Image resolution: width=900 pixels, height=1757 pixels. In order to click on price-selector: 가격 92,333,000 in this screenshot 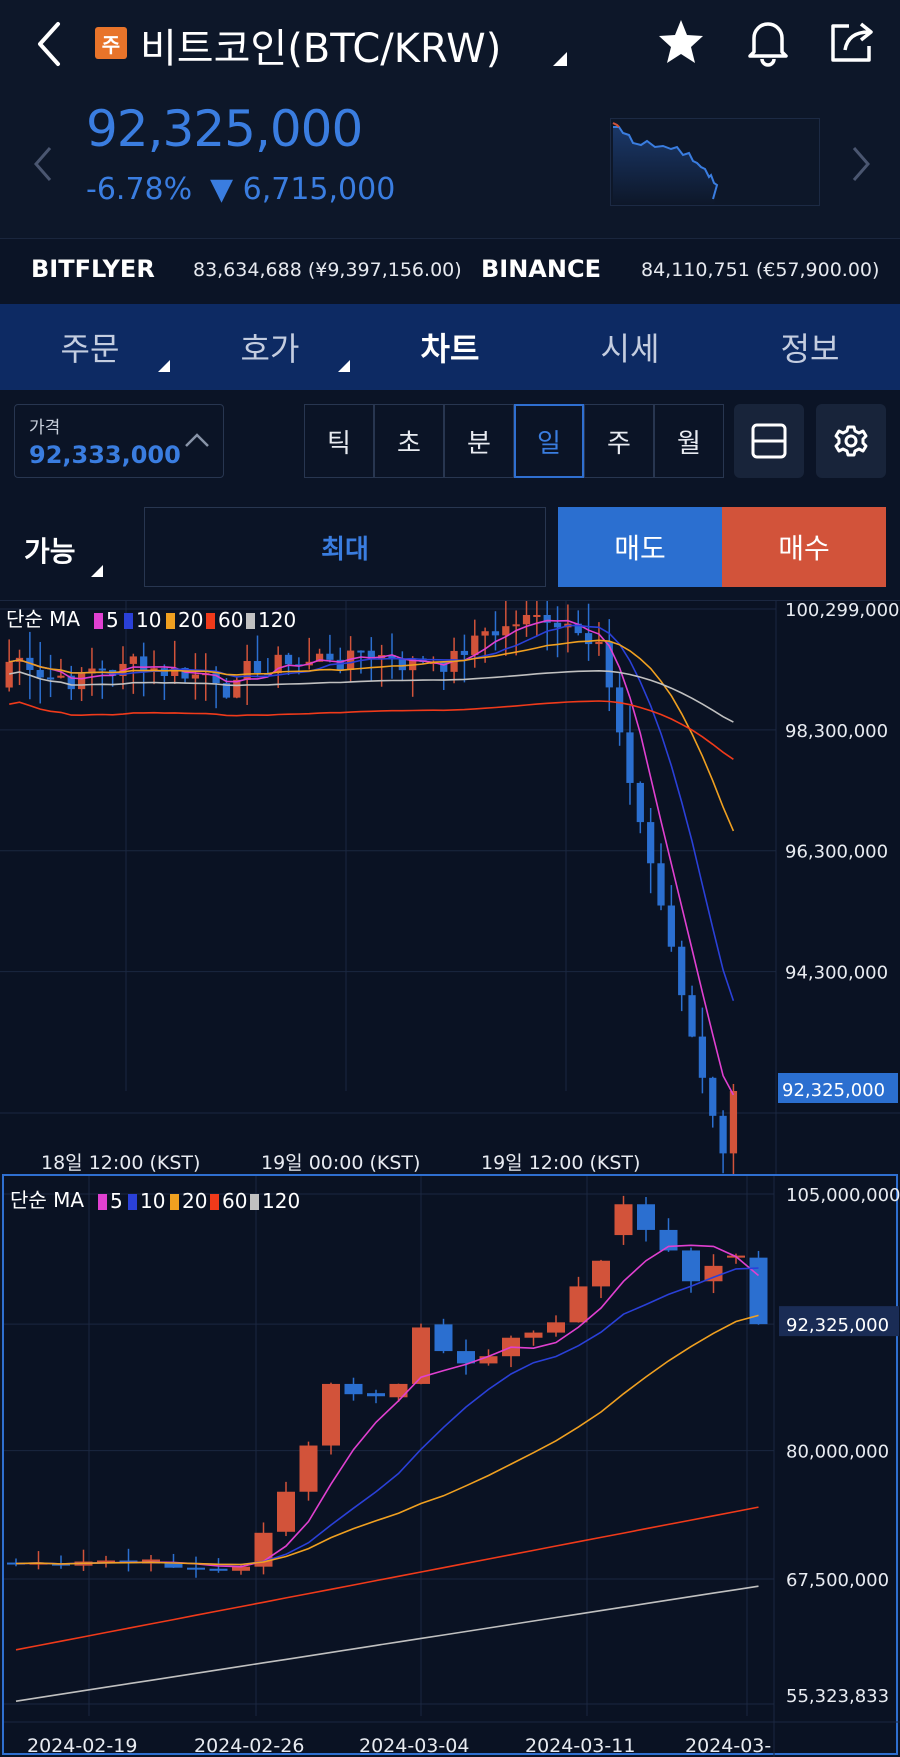, I will do `click(119, 441)`.